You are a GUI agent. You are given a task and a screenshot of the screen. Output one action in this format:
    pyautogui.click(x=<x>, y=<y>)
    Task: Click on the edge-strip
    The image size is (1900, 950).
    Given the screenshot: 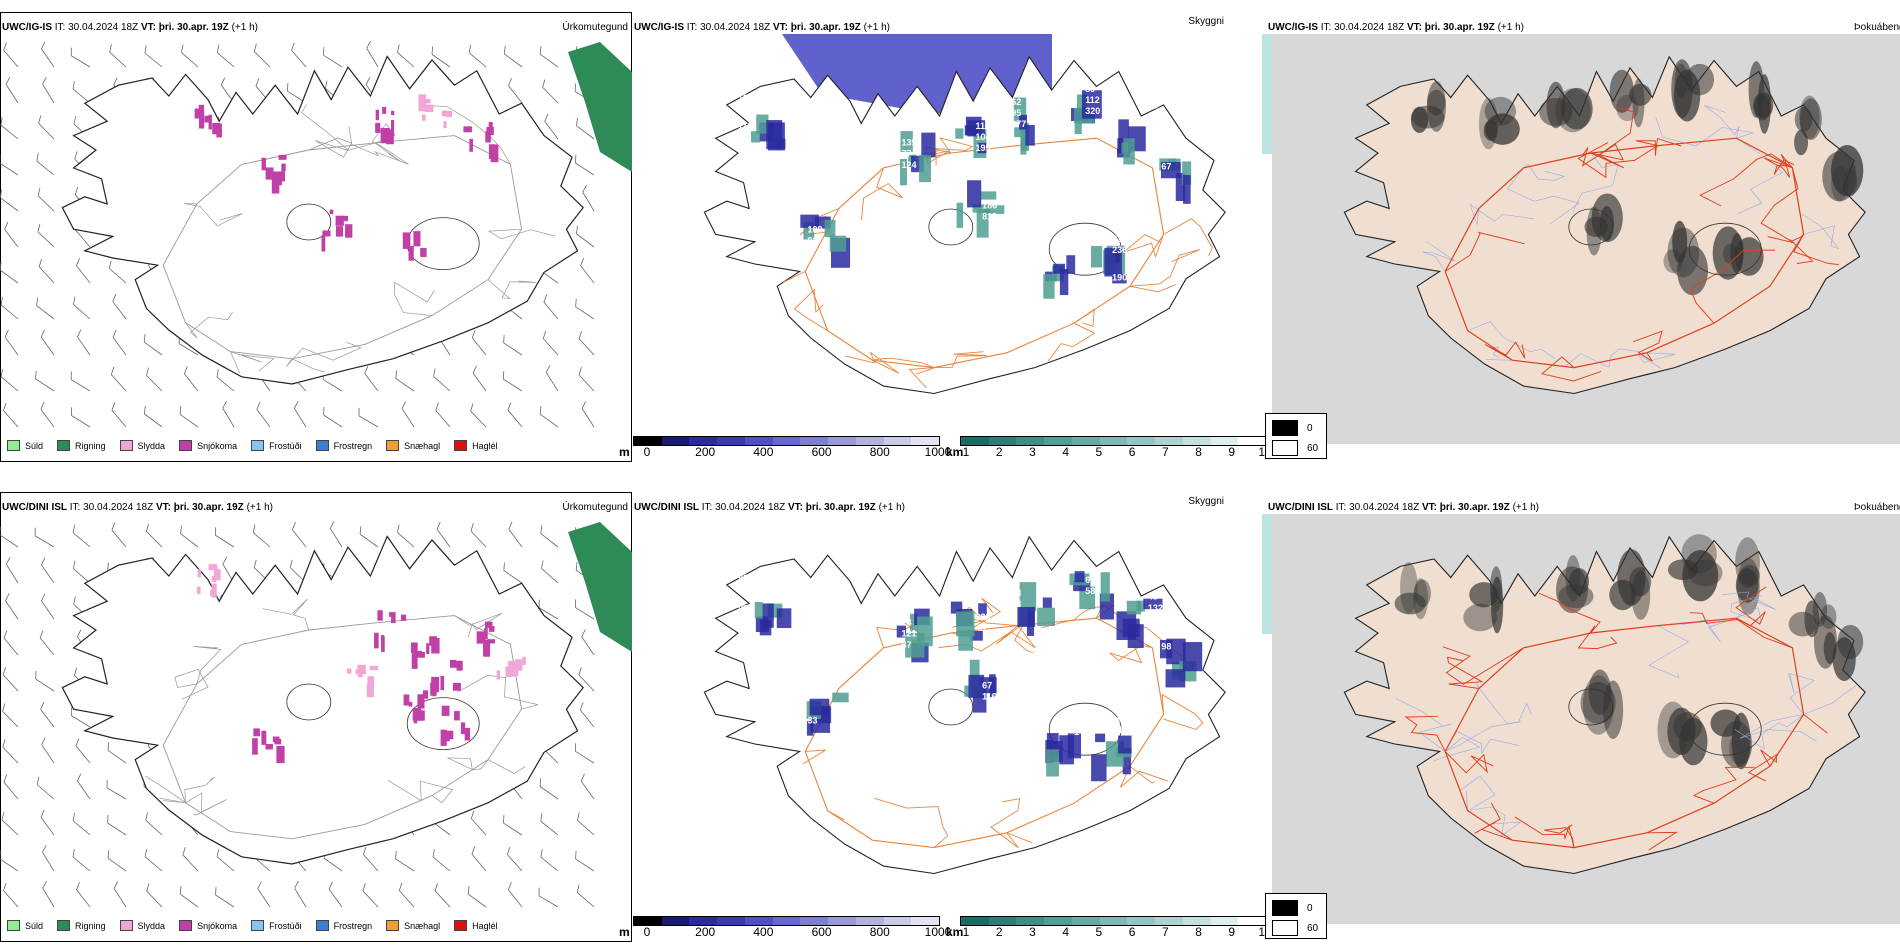 What is the action you would take?
    pyautogui.click(x=1267, y=574)
    